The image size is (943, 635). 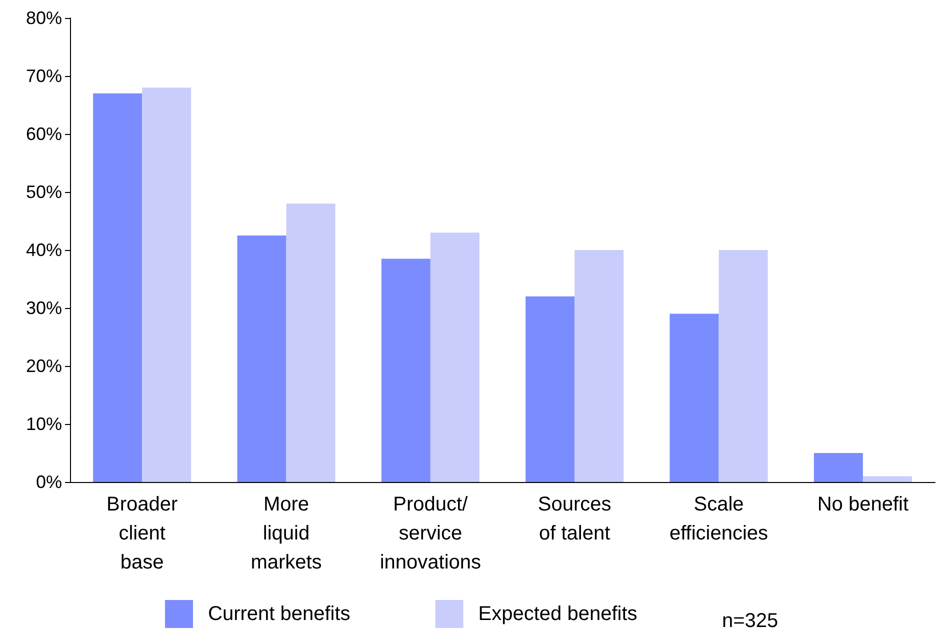 I want to click on y-tick-label: 30%, so click(x=44, y=308).